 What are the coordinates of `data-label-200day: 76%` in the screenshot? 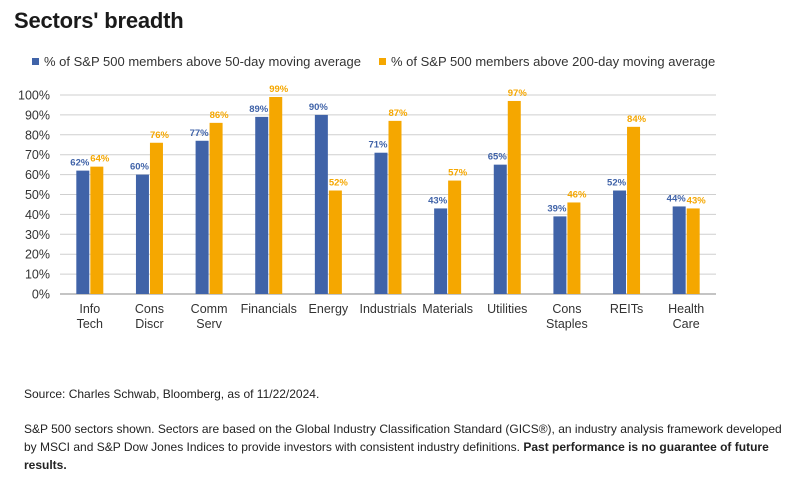 It's located at (160, 135).